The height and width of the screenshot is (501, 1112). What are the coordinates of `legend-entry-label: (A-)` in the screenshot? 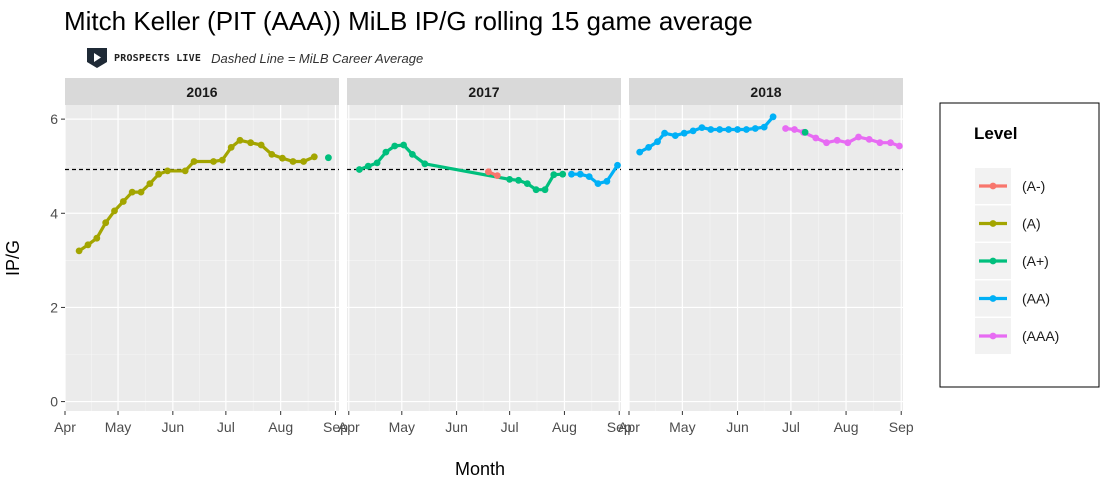 It's located at (1033, 186).